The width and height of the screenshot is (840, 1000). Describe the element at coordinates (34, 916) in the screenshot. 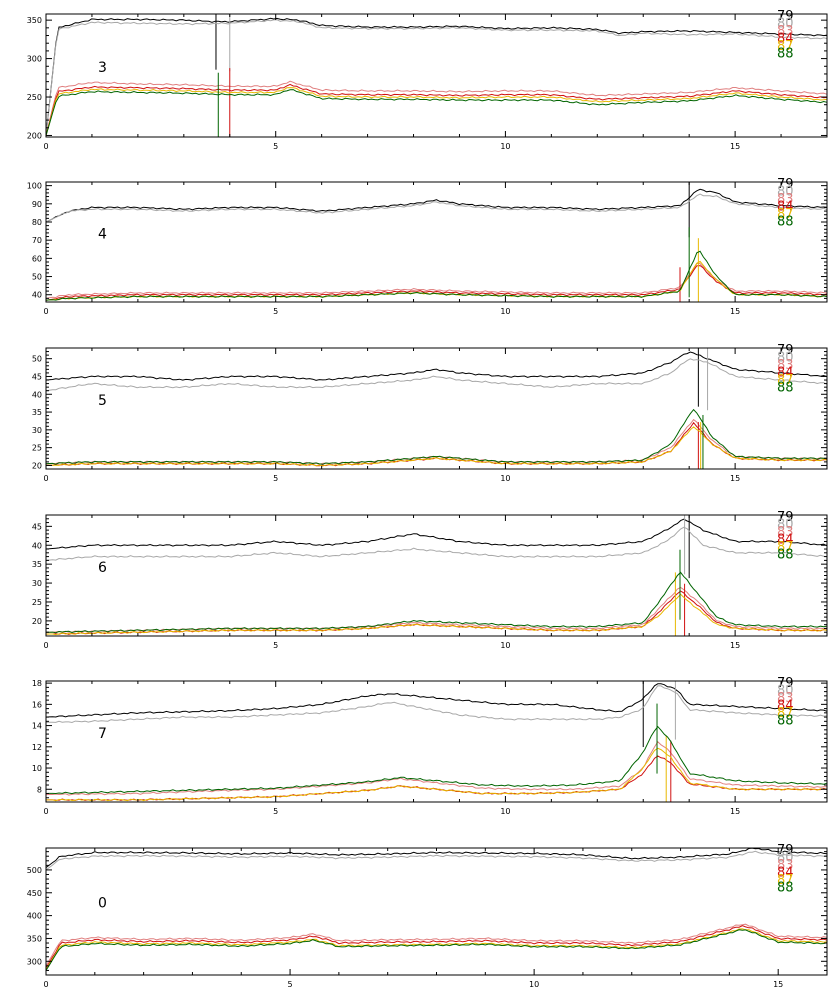

I see `y-tick-label: 400` at that location.